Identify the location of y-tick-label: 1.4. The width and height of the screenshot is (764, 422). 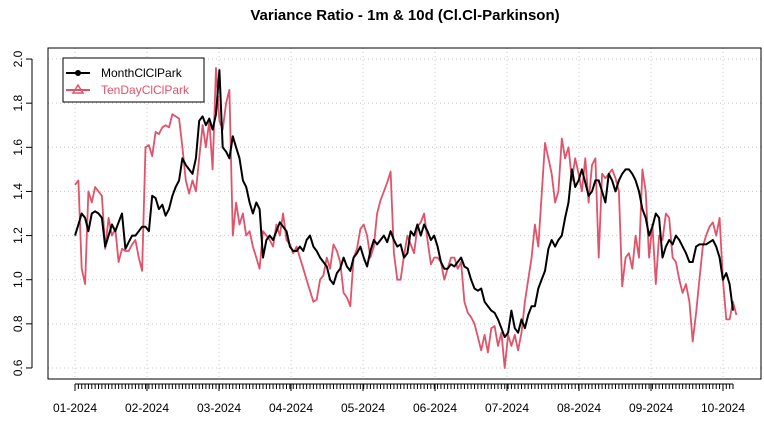
(18, 191).